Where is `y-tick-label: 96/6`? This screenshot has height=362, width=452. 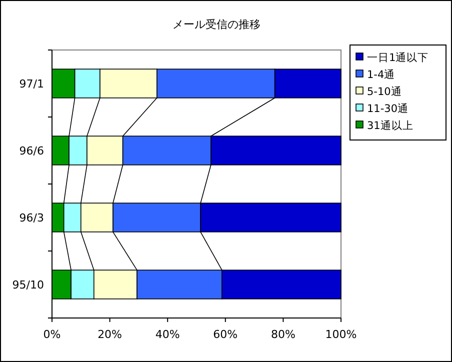
y-tick-label: 96/6 is located at coordinates (31, 151).